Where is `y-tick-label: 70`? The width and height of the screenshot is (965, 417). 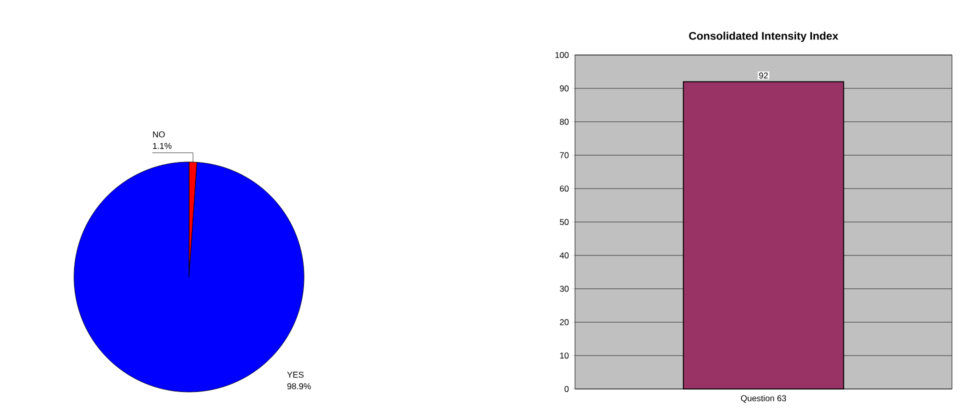
y-tick-label: 70 is located at coordinates (564, 155).